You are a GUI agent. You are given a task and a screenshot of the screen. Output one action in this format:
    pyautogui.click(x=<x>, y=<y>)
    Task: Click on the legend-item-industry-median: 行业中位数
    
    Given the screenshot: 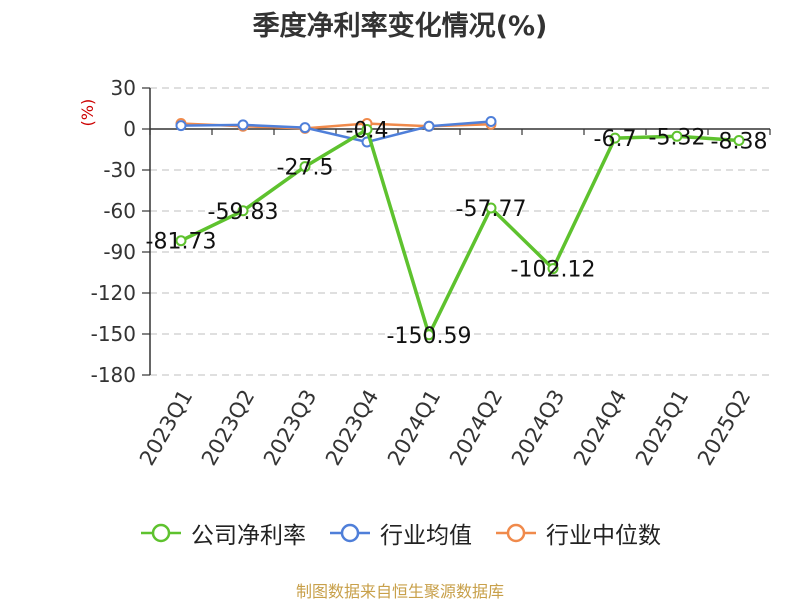 What is the action you would take?
    pyautogui.click(x=577, y=533)
    